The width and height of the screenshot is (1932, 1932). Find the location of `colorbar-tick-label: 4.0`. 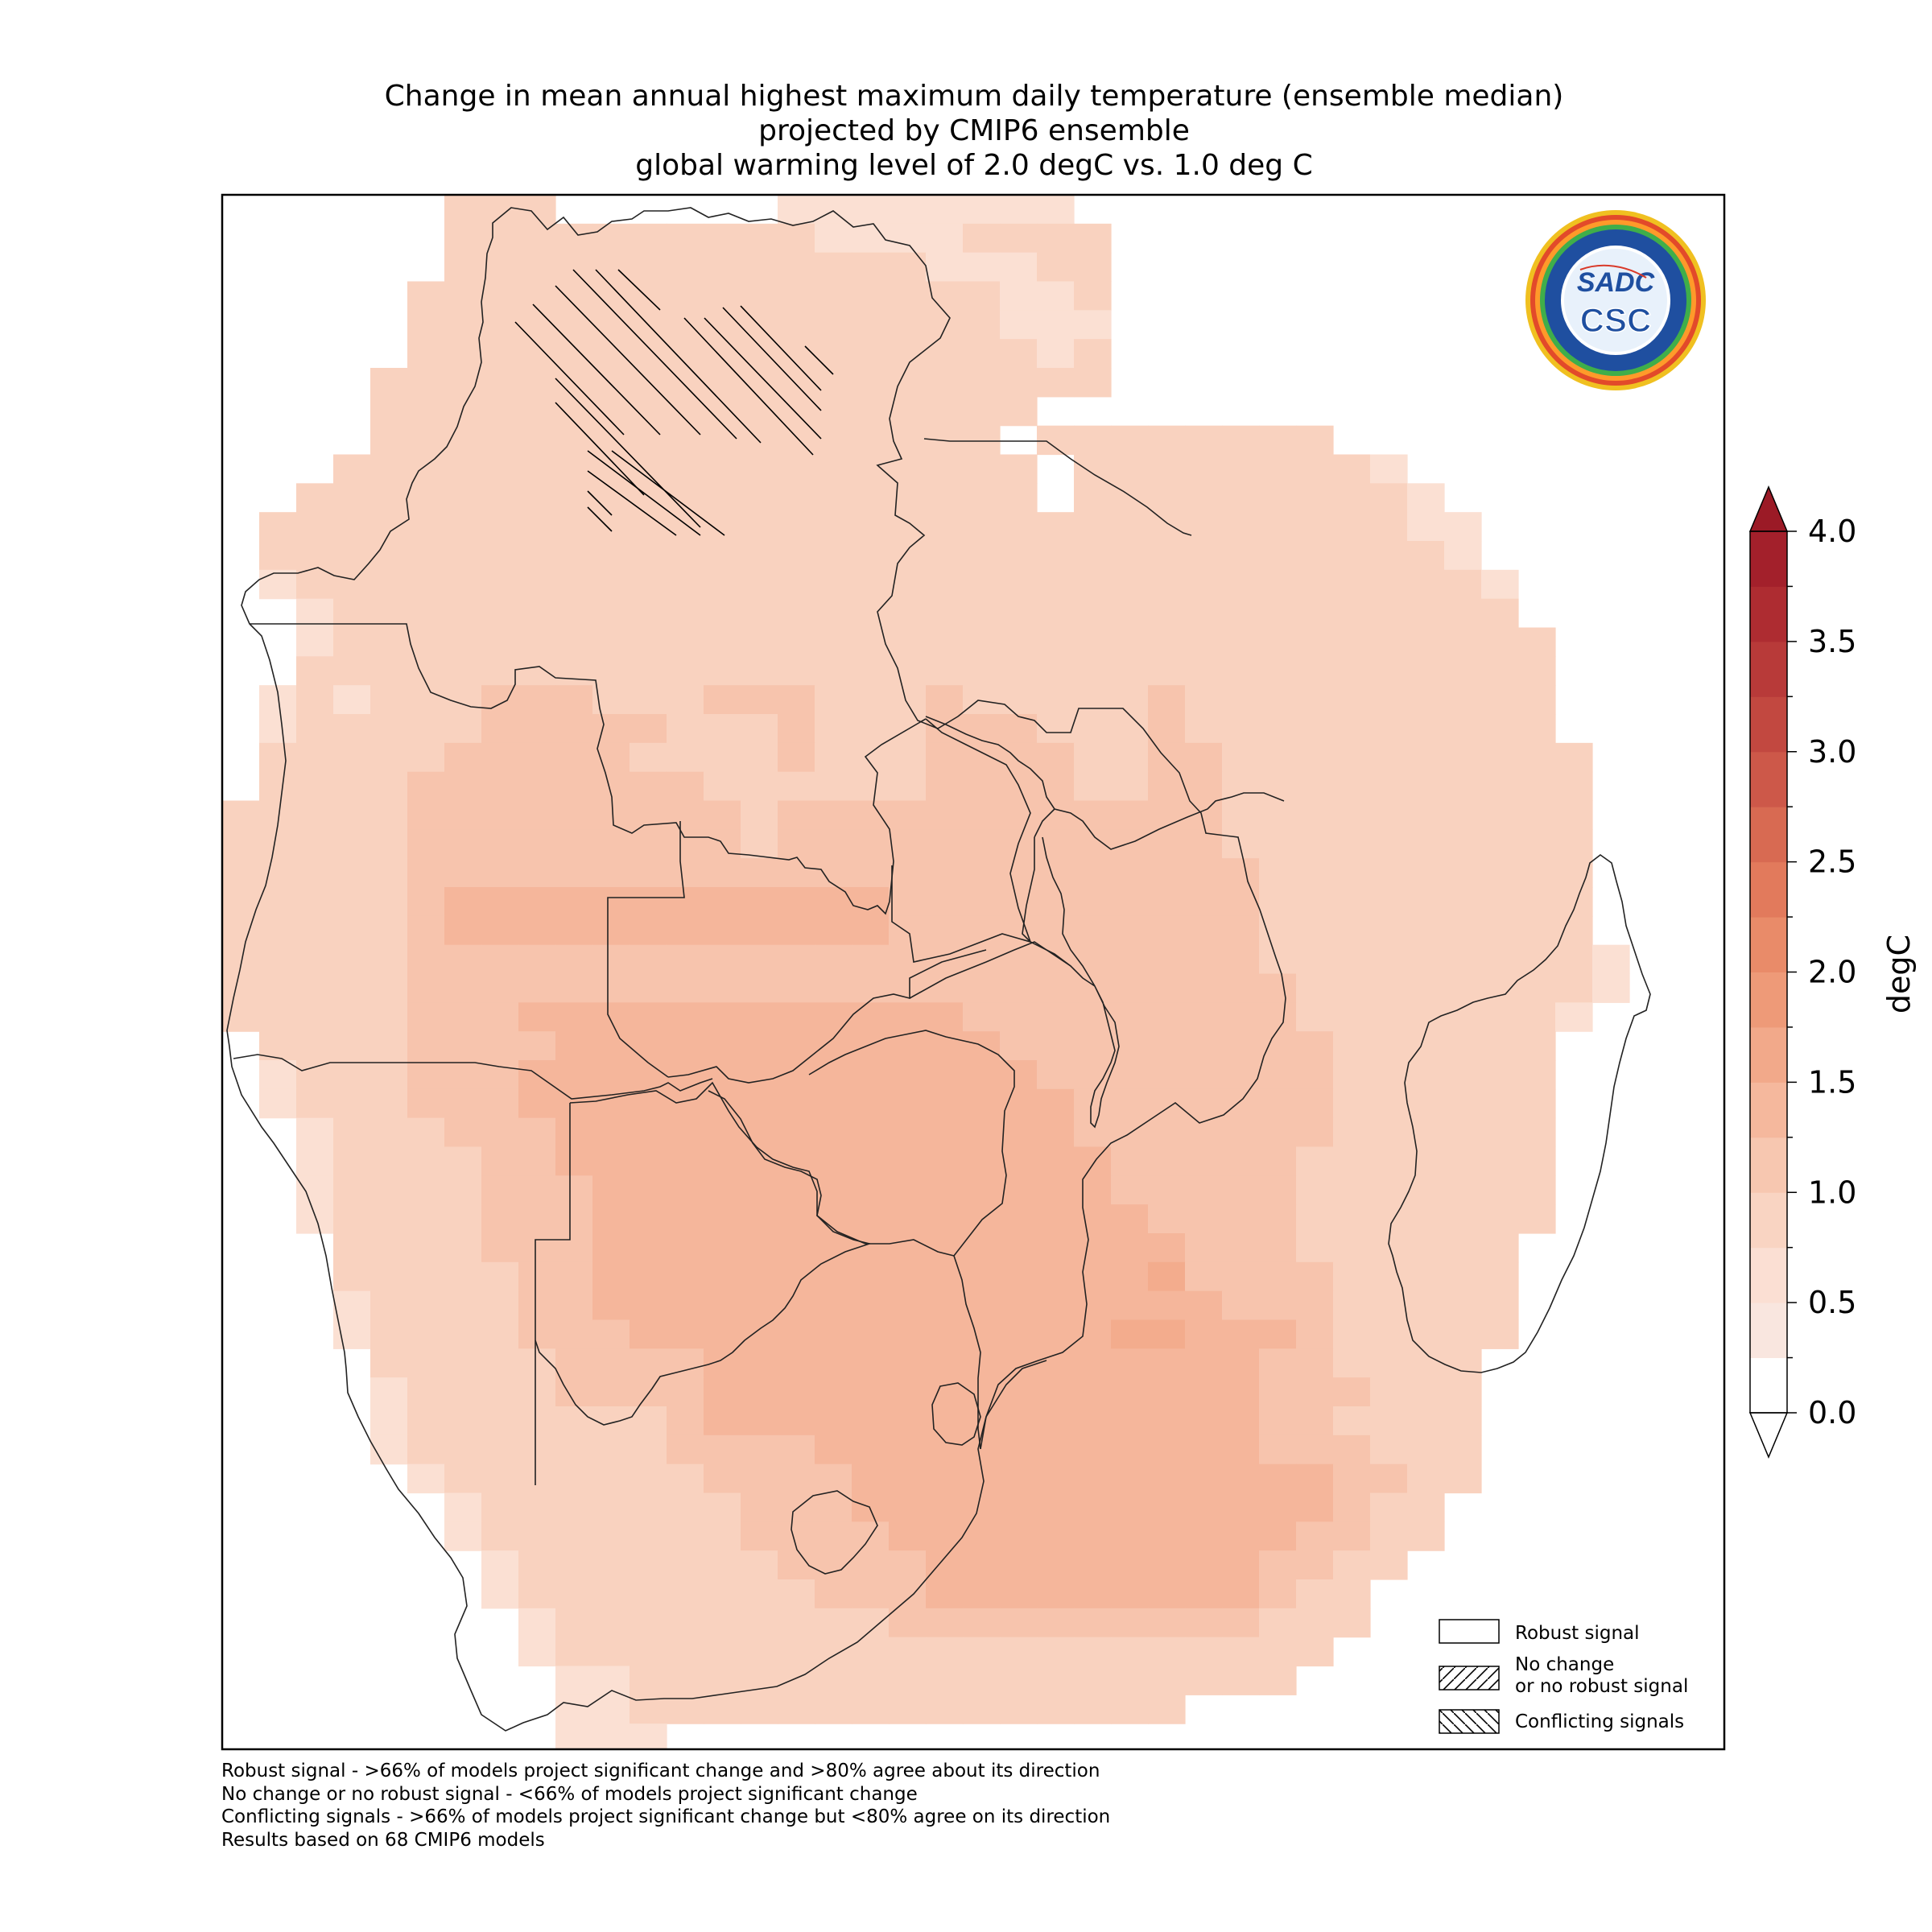

colorbar-tick-label: 4.0 is located at coordinates (1832, 531).